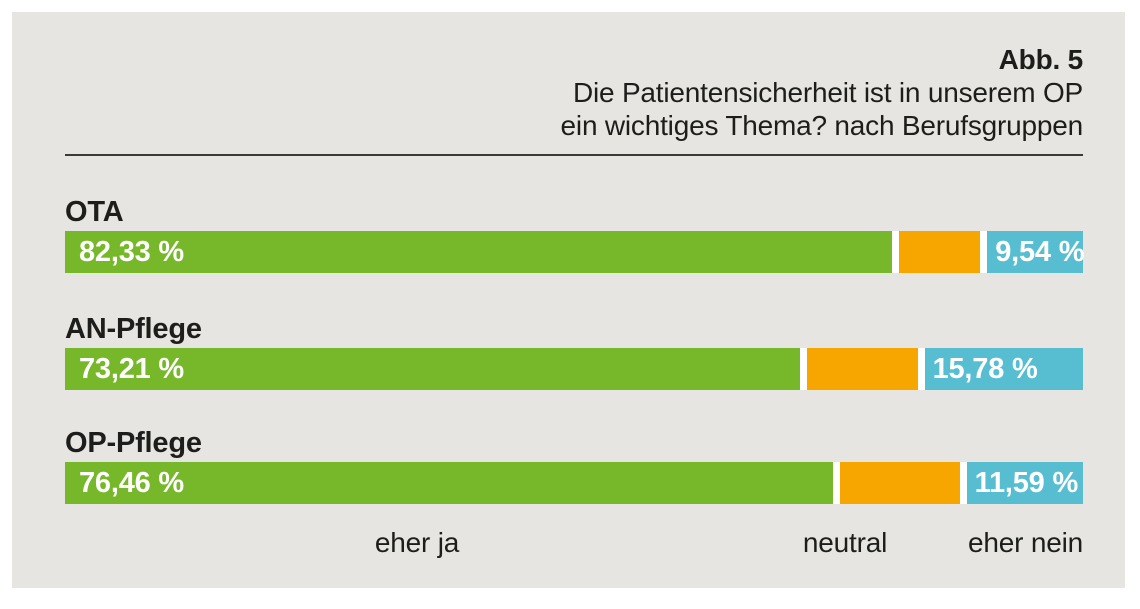 This screenshot has height=609, width=1140. I want to click on title-divider, so click(574, 155).